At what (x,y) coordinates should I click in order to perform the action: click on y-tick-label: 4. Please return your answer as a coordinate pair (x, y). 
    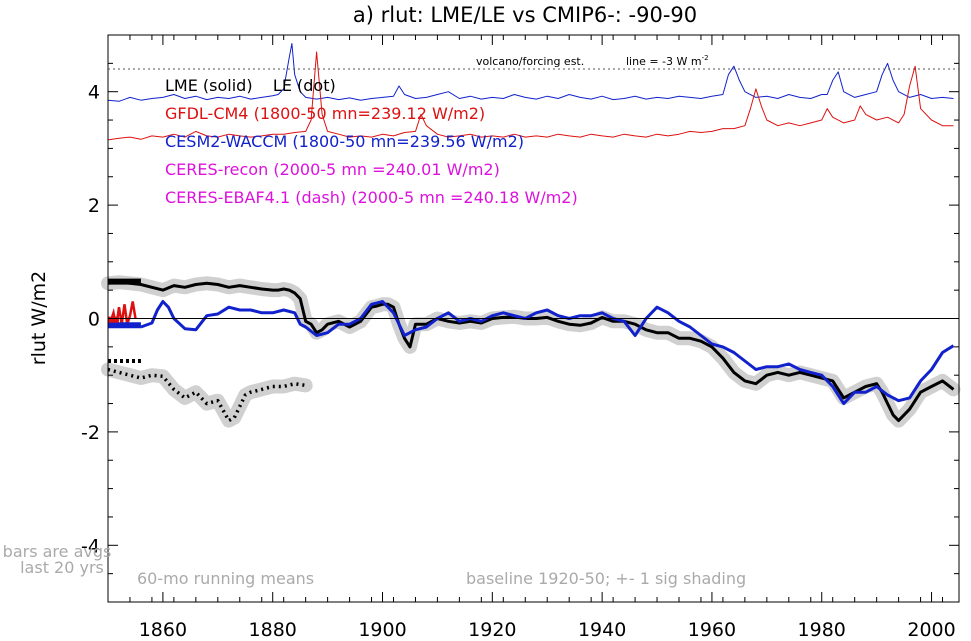
    Looking at the image, I should click on (94, 93).